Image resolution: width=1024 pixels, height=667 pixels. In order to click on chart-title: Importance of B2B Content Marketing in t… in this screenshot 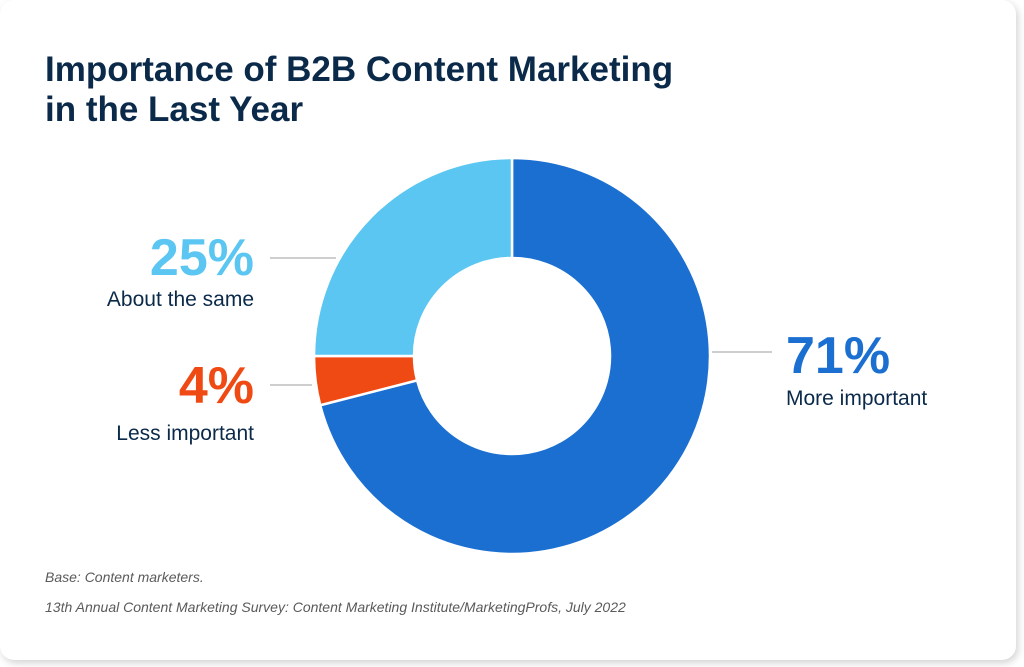, I will do `click(359, 90)`.